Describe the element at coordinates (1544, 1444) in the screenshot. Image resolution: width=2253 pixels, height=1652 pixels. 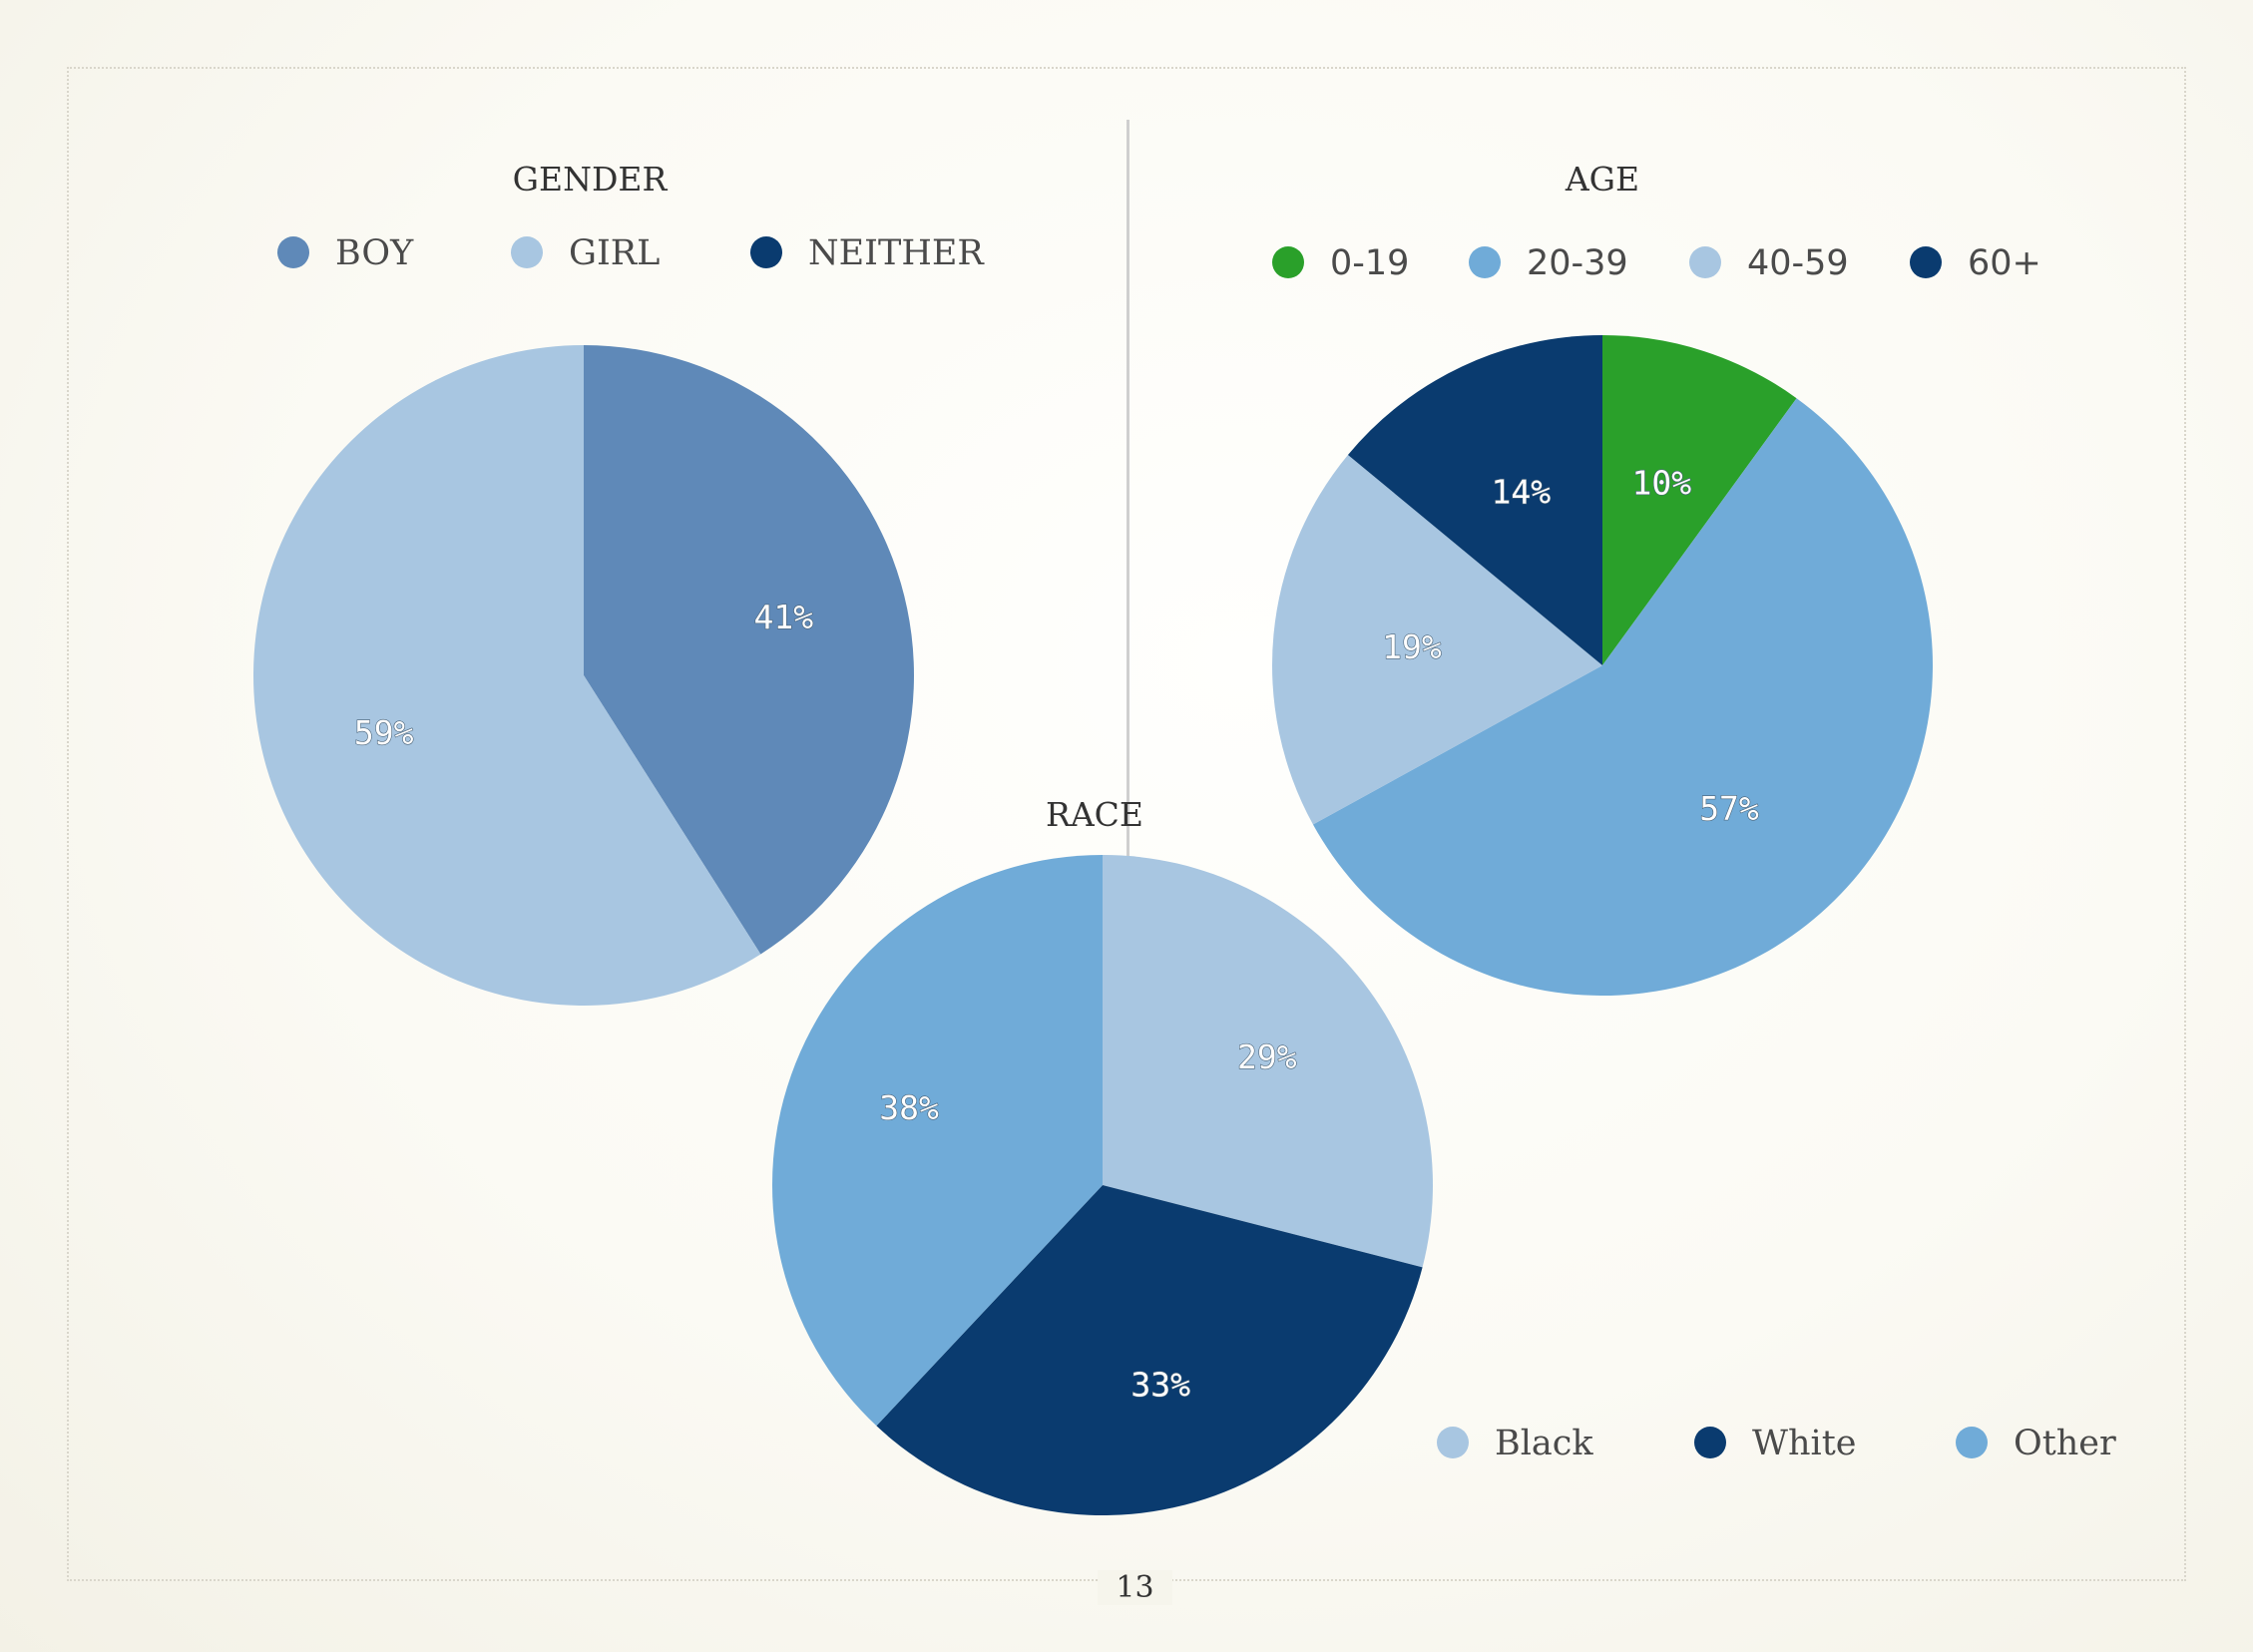
I see `race-legend-label-black: Black` at that location.